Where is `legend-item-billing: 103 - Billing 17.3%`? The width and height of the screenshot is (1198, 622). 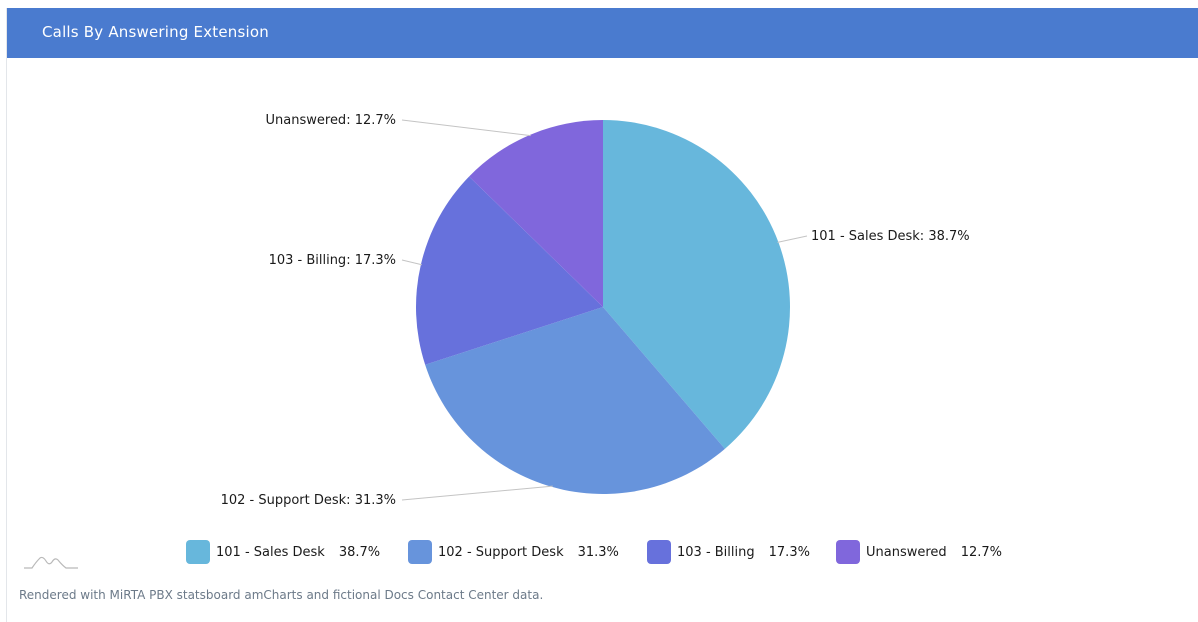
legend-item-billing: 103 - Billing 17.3% is located at coordinates (728, 552).